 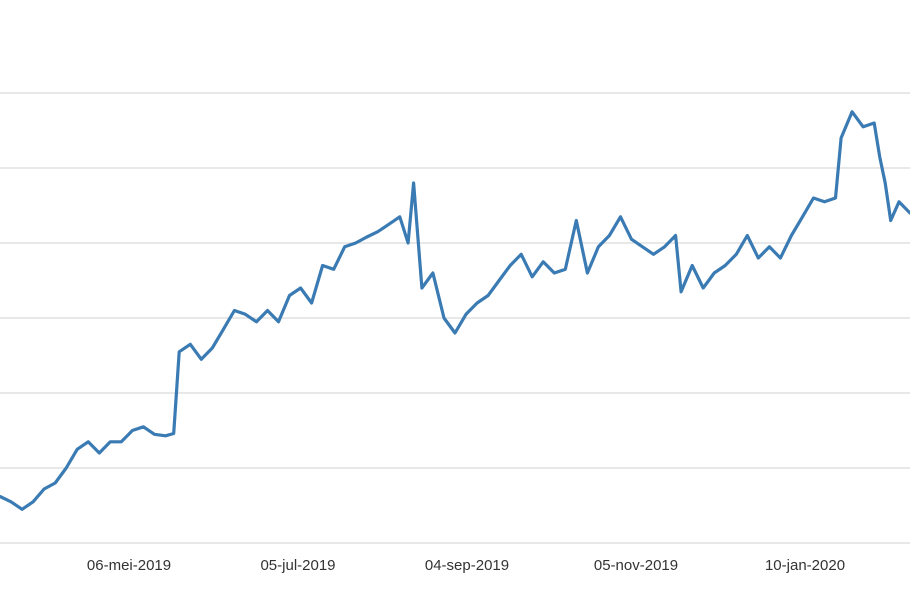 I want to click on x-tick-label: 05-nov-2019, so click(x=636, y=565).